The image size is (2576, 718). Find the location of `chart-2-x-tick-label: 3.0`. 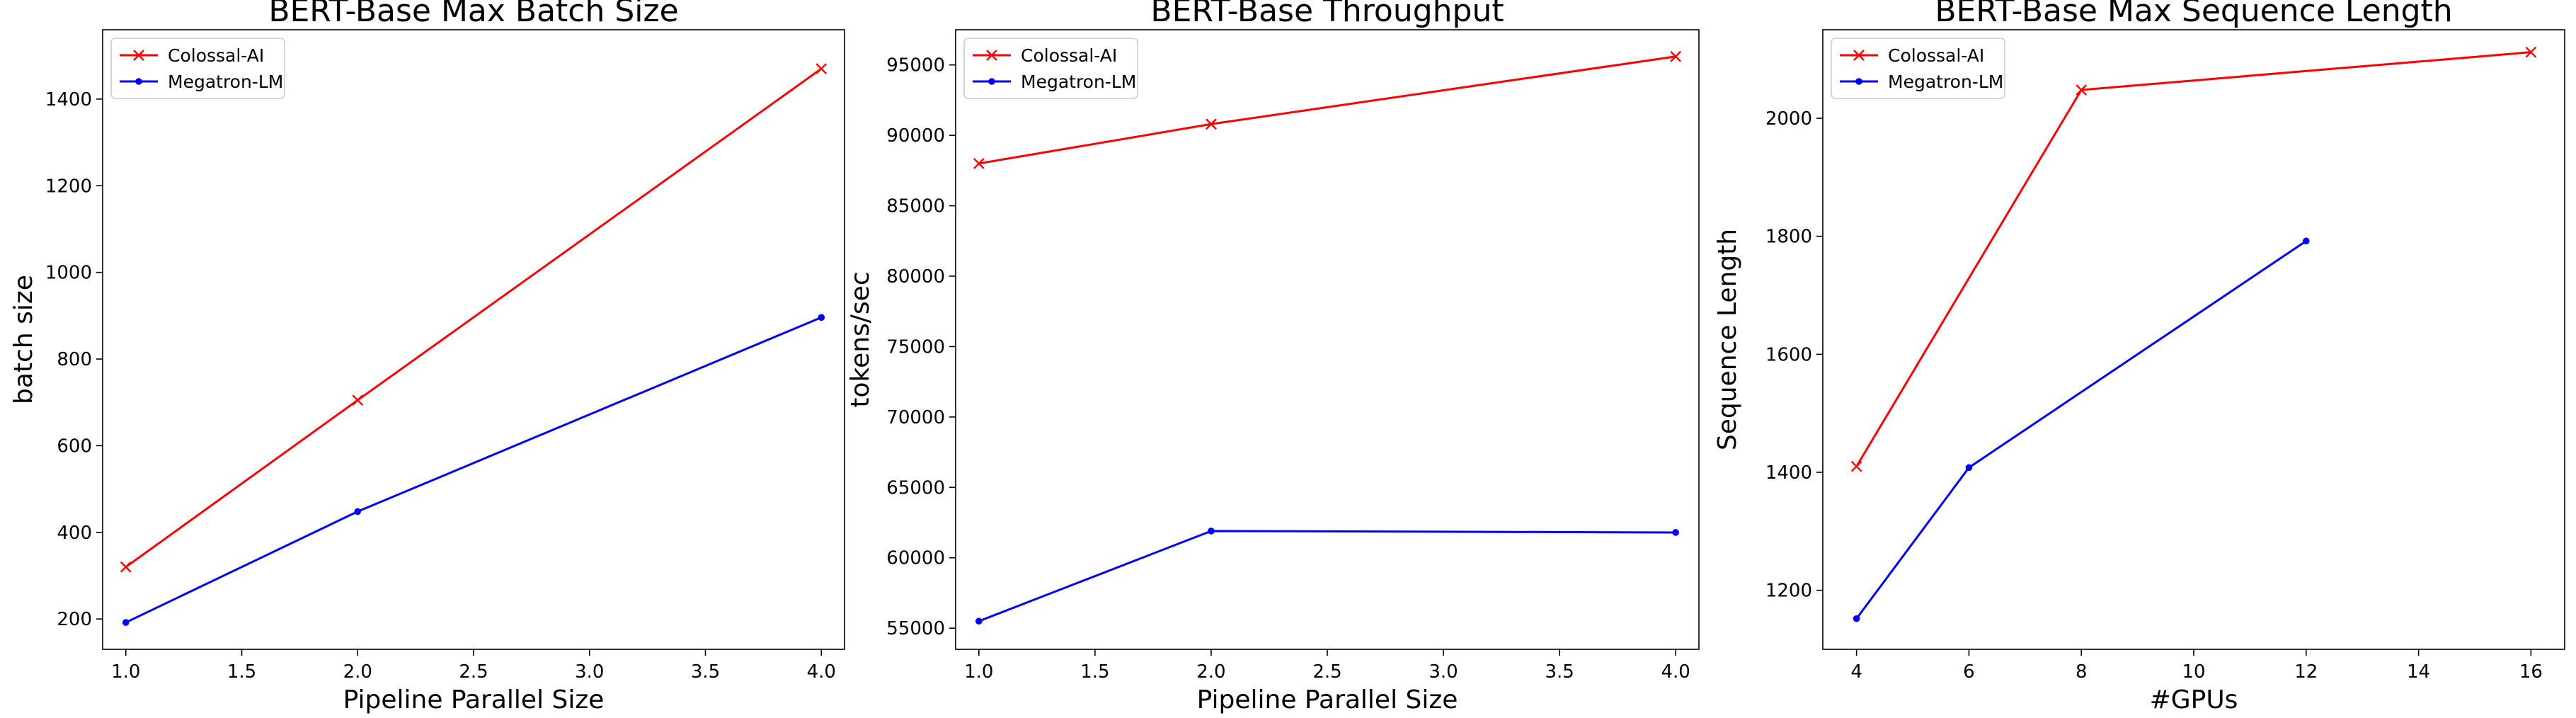

chart-2-x-tick-label: 3.0 is located at coordinates (1443, 672).